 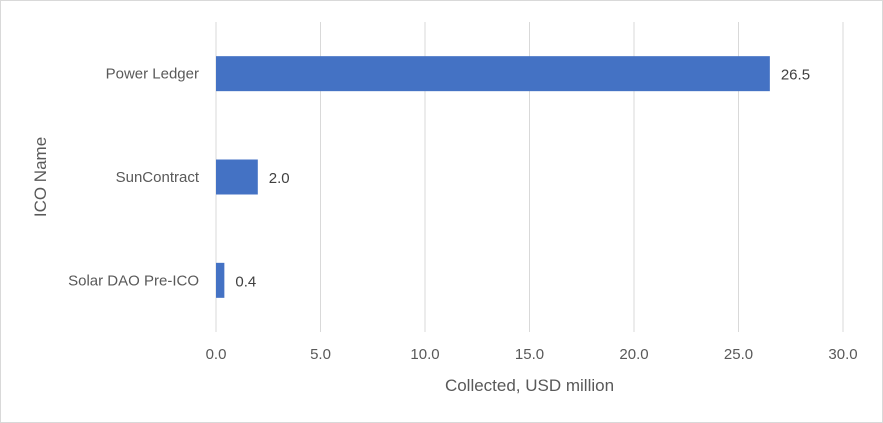 What do you see at coordinates (424, 354) in the screenshot?
I see `x-tick-label: 10.0` at bounding box center [424, 354].